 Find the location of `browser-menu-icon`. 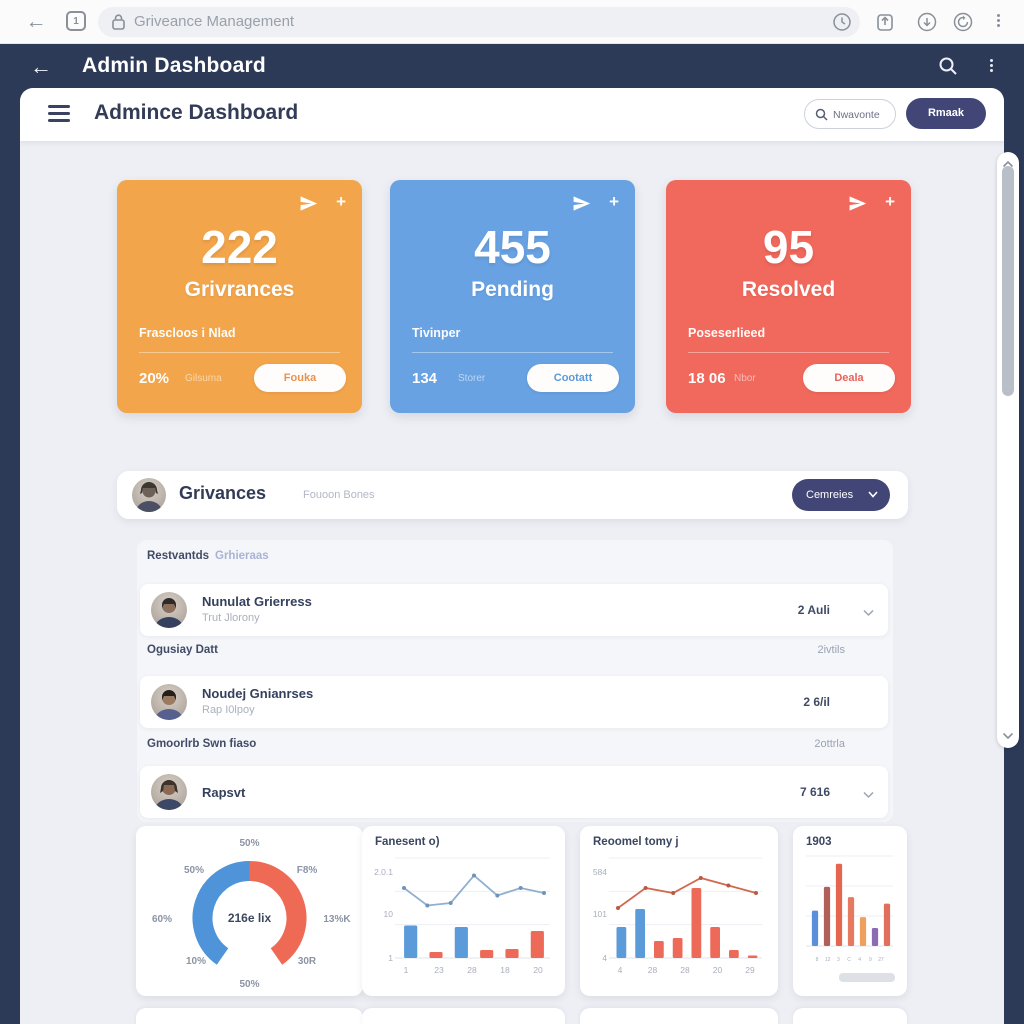

browser-menu-icon is located at coordinates (998, 22).